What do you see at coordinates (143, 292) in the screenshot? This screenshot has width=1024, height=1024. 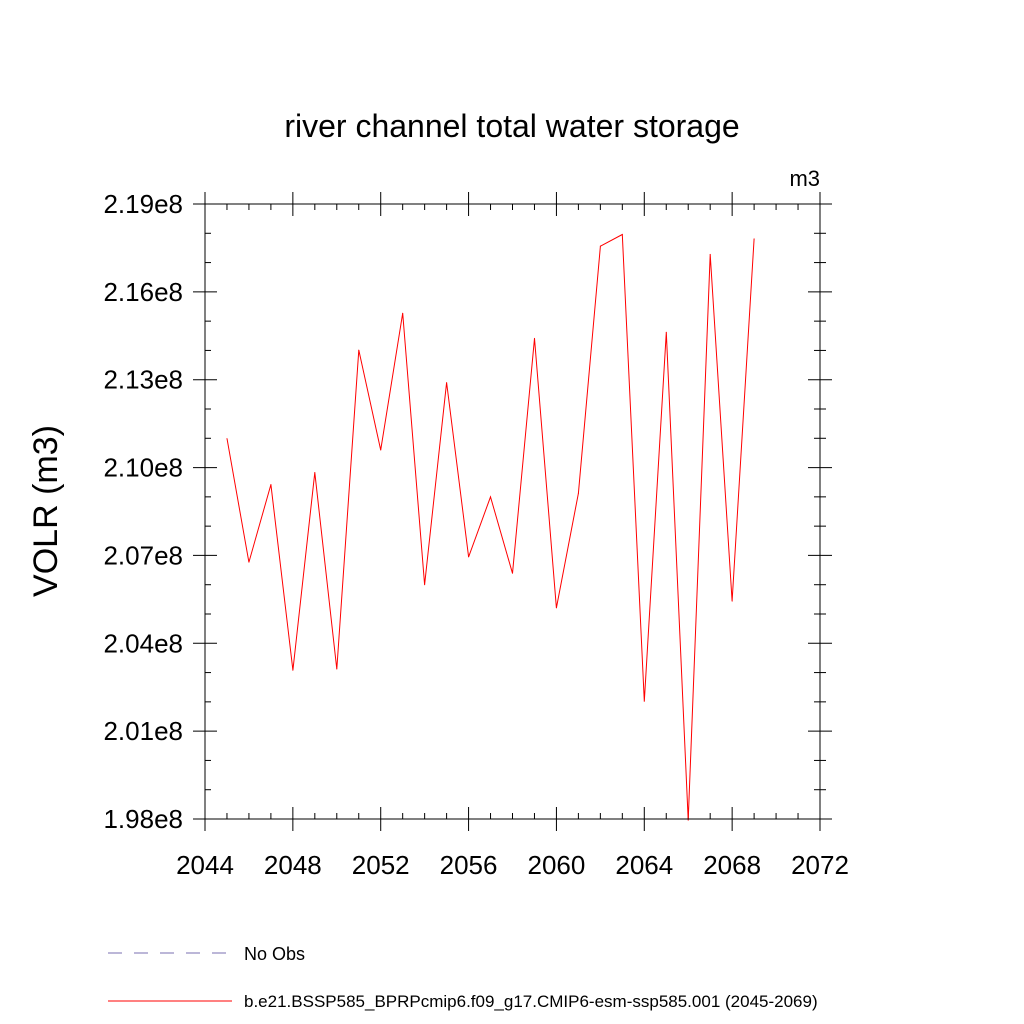 I see `y-tick-label: 2.16e8` at bounding box center [143, 292].